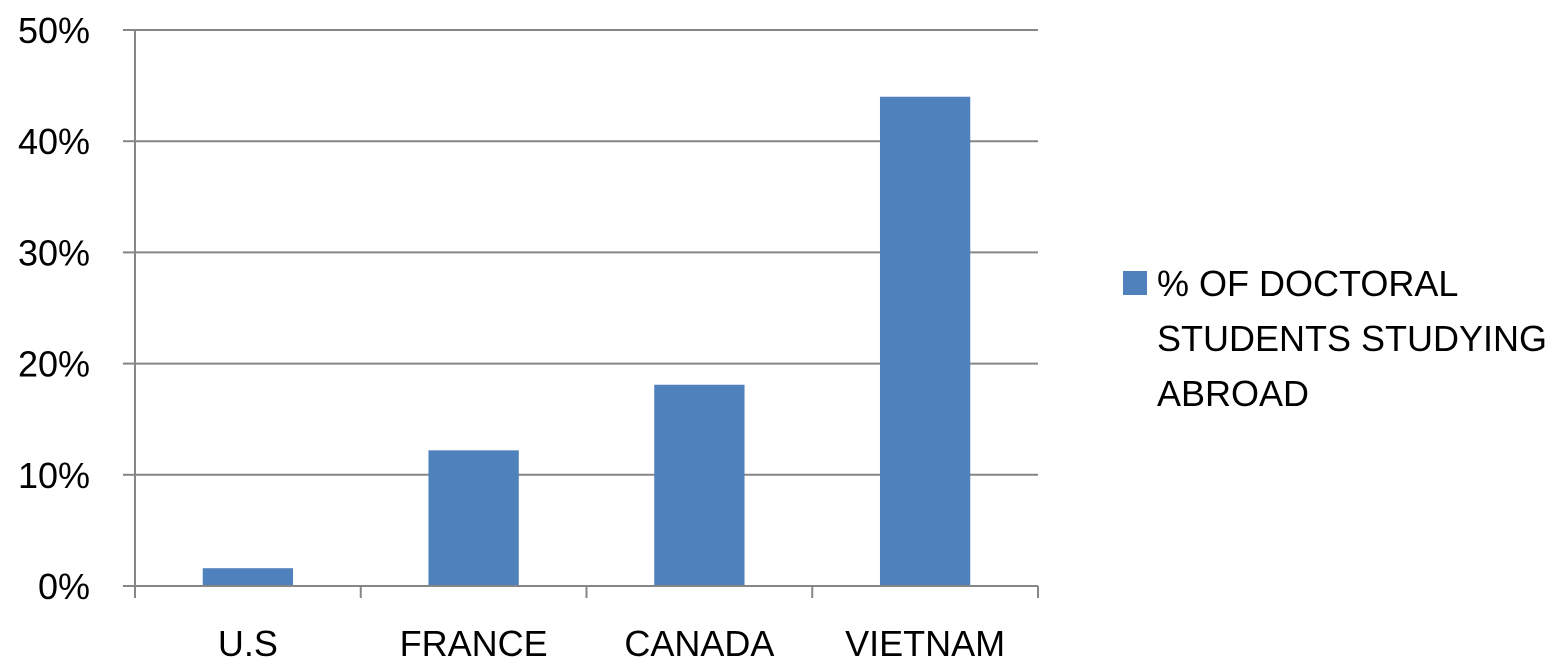 This screenshot has height=662, width=1559. What do you see at coordinates (54, 252) in the screenshot?
I see `y-tick-label: 30%` at bounding box center [54, 252].